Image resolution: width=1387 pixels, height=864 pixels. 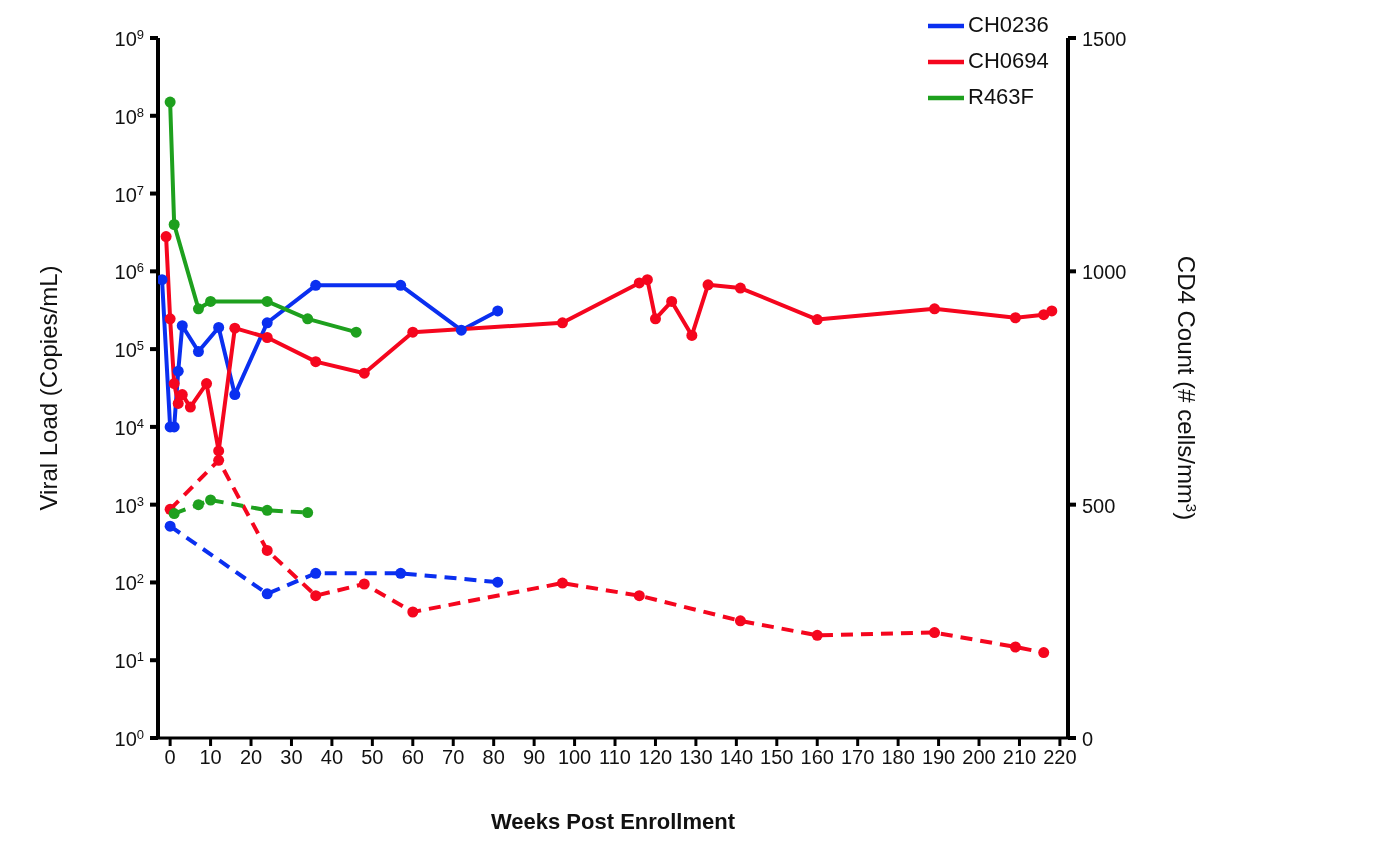 I want to click on x-tick-label: 30, so click(x=291, y=757).